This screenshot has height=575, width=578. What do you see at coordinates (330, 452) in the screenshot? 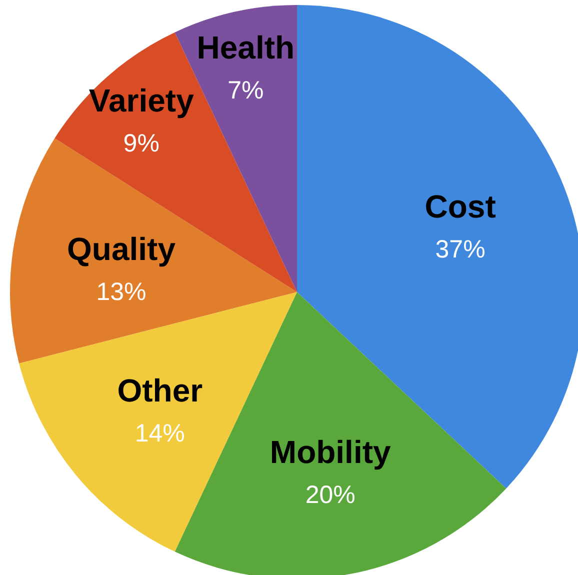
I see `slice-label: Mobility` at bounding box center [330, 452].